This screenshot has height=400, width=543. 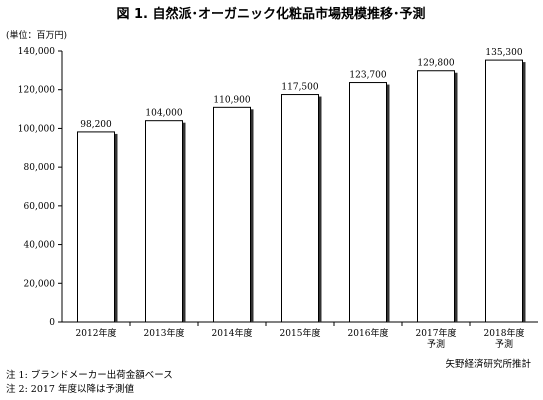 I want to click on y-tick-label: 120,000, so click(x=36, y=91).